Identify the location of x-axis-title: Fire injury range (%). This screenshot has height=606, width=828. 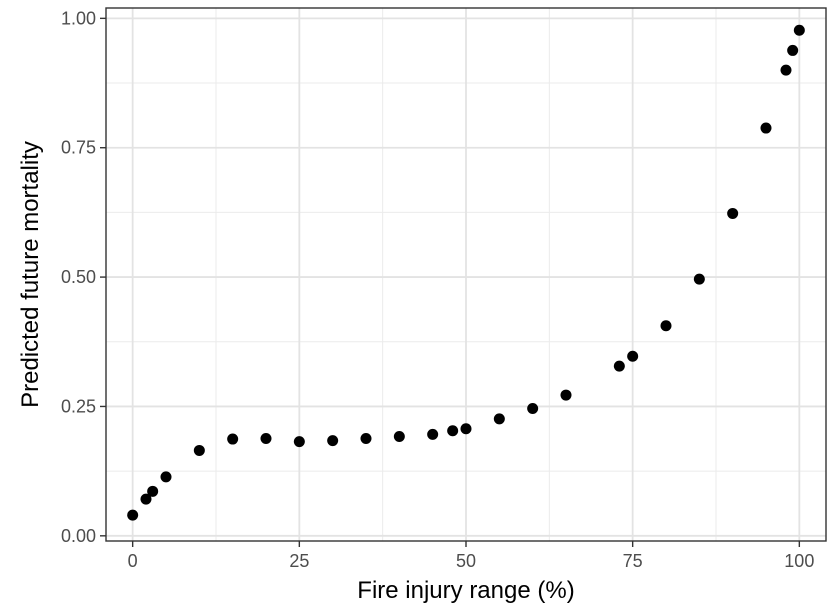
(465, 590).